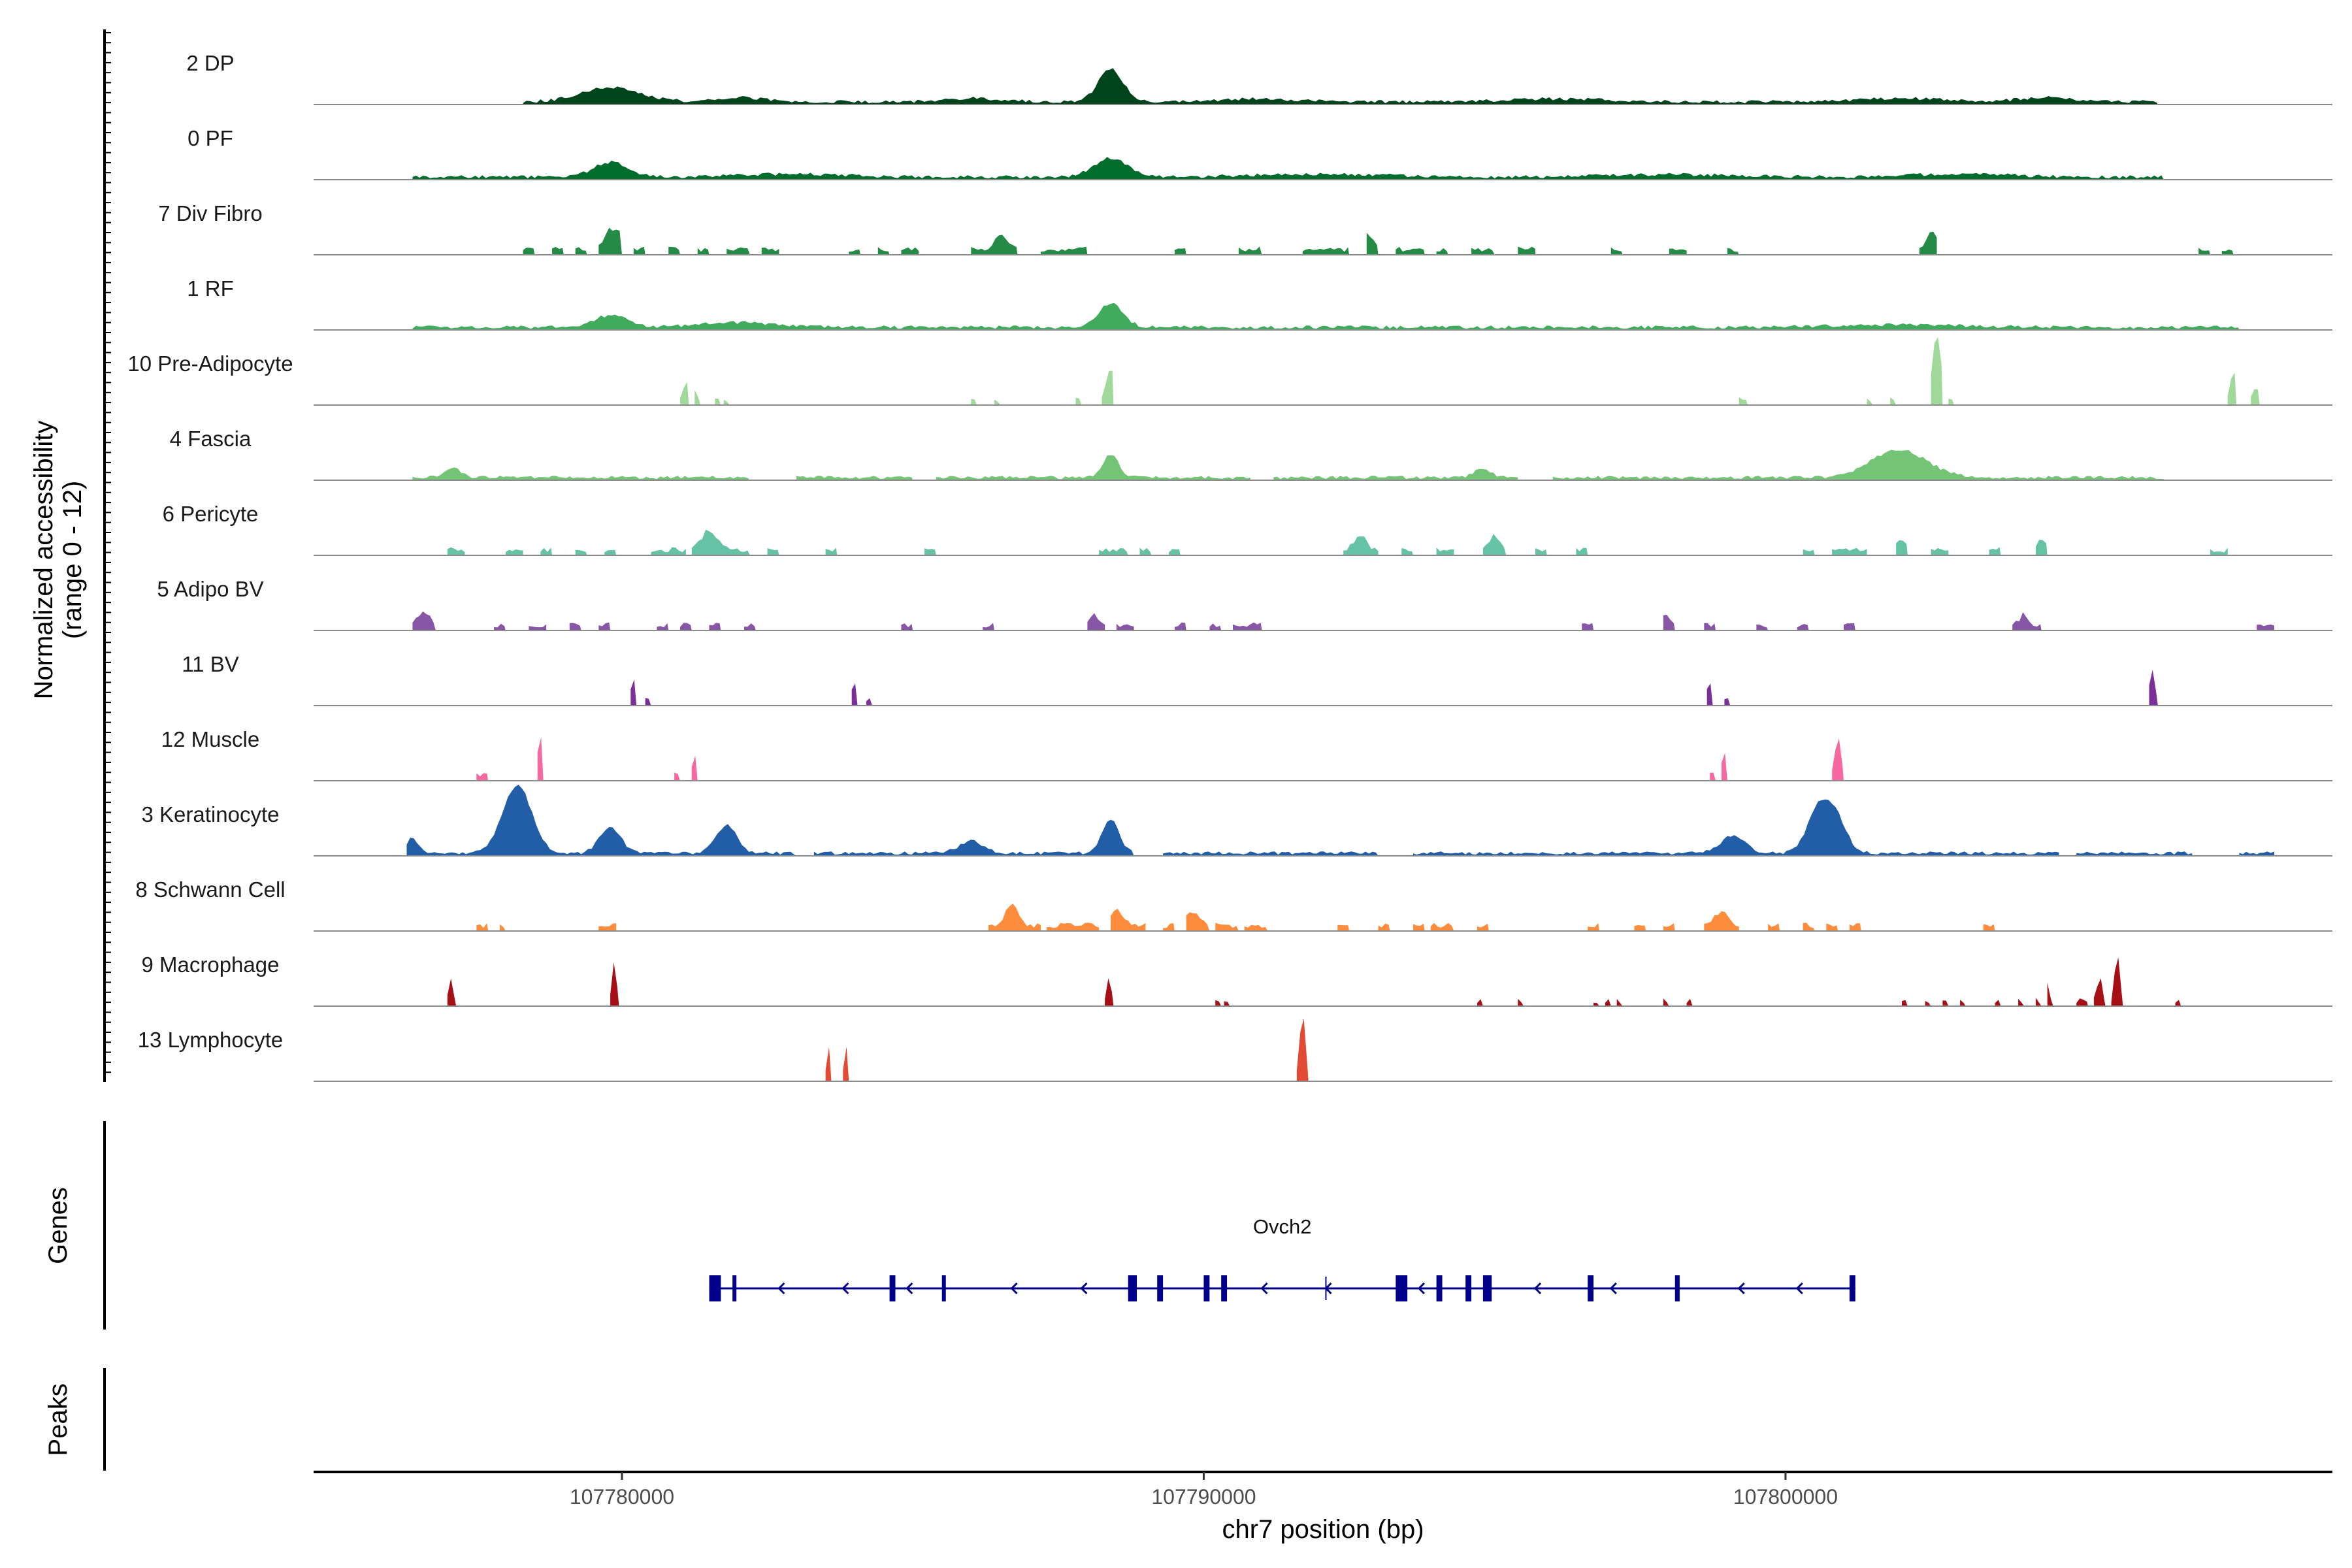 The image size is (2352, 1568). Describe the element at coordinates (210, 589) in the screenshot. I see `track-label-5-adipo-bv: 5 Adipo BV` at that location.